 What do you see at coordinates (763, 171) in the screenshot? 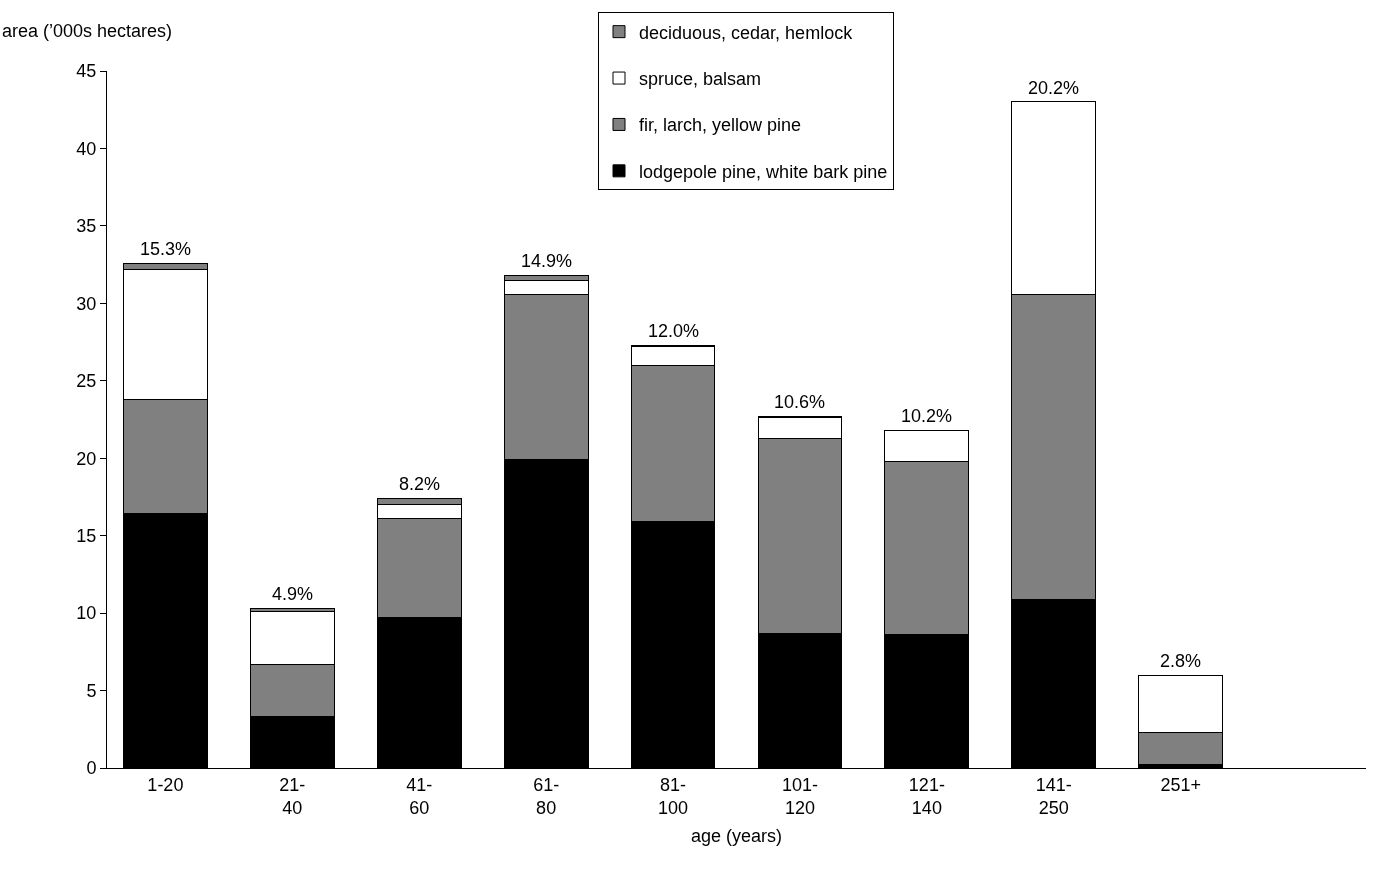
I see `legend-label: lodgepole pine, white bark pine` at bounding box center [763, 171].